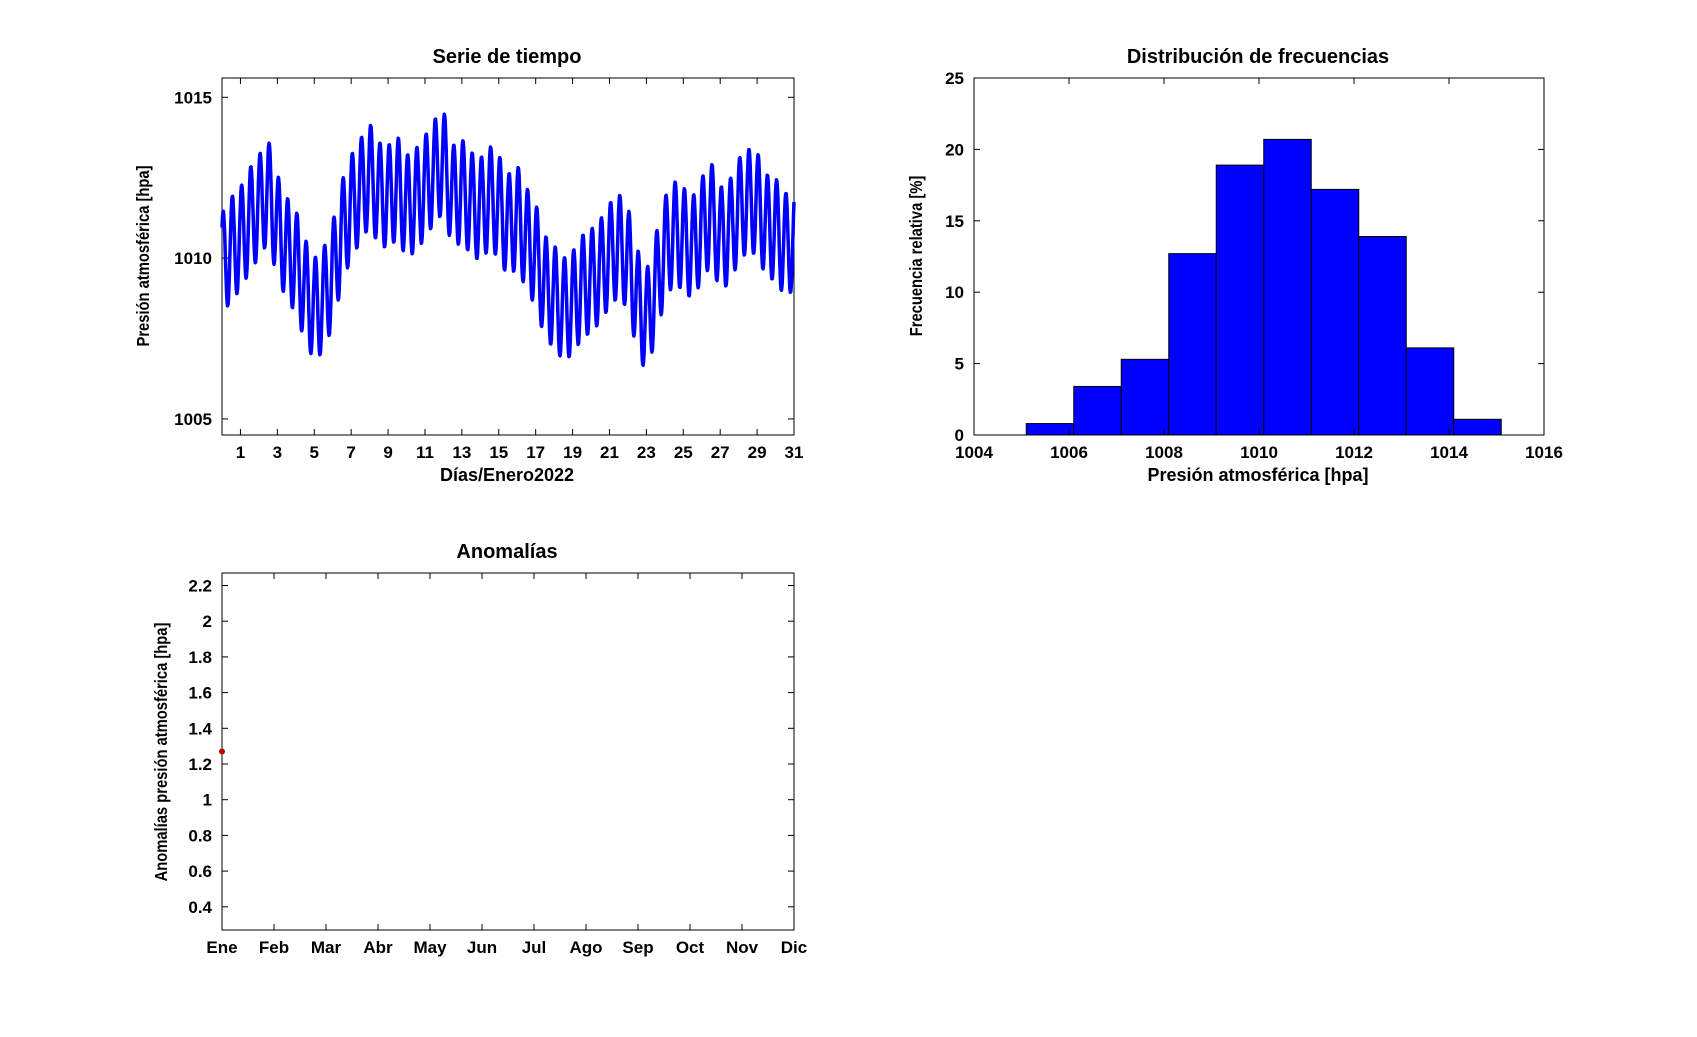 The image size is (1697, 1037). Describe the element at coordinates (954, 221) in the screenshot. I see `y-tick-label: 15` at that location.